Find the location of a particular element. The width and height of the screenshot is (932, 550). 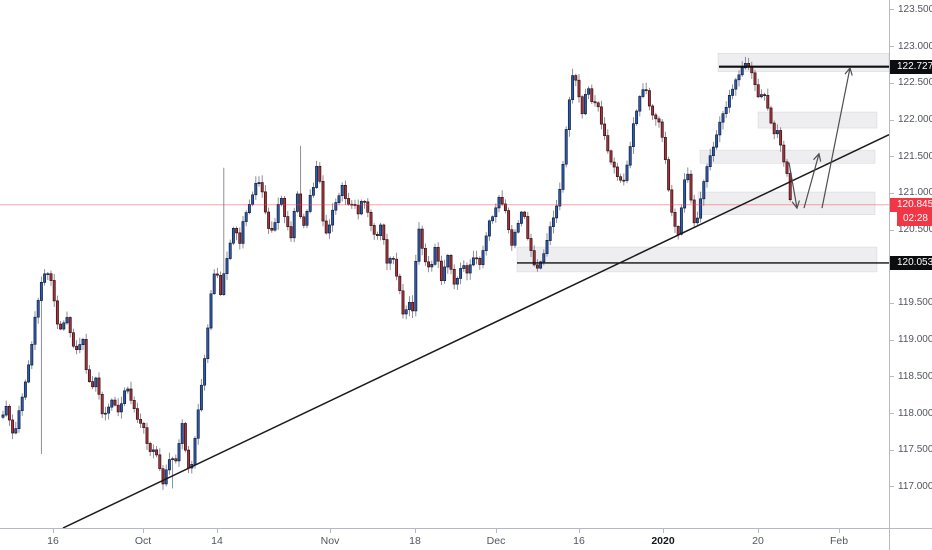

price-tick-label: 117.000 is located at coordinates (915, 486).